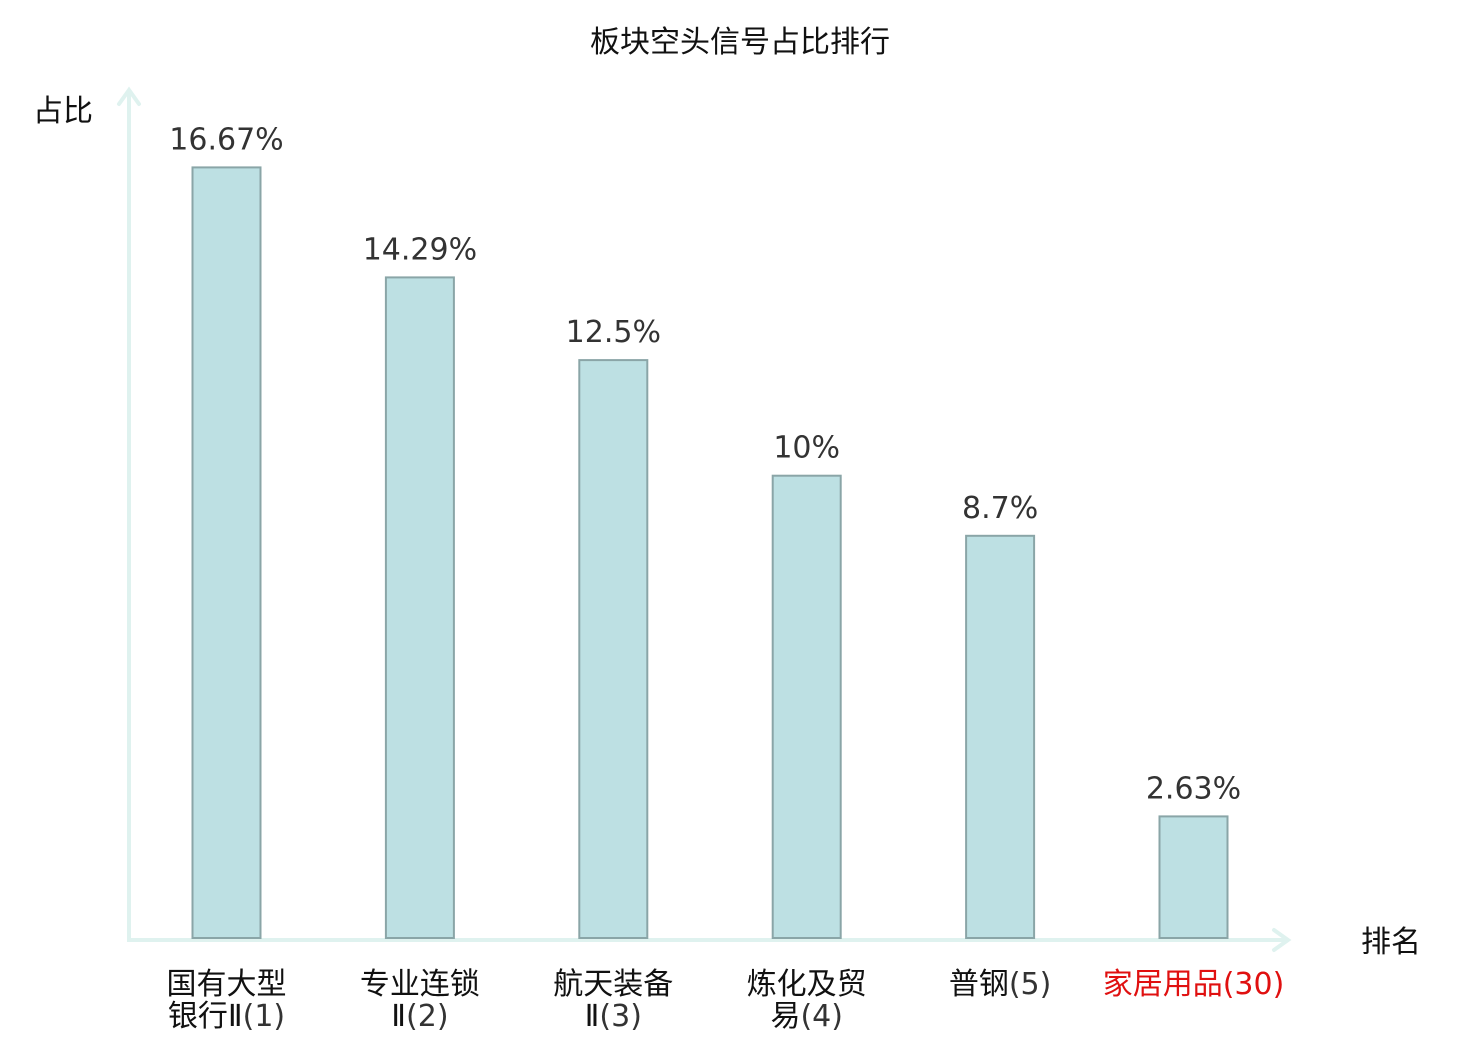 This screenshot has width=1480, height=1040. What do you see at coordinates (613, 1000) in the screenshot?
I see `category-label: 航天装备 Ⅱ(3)` at bounding box center [613, 1000].